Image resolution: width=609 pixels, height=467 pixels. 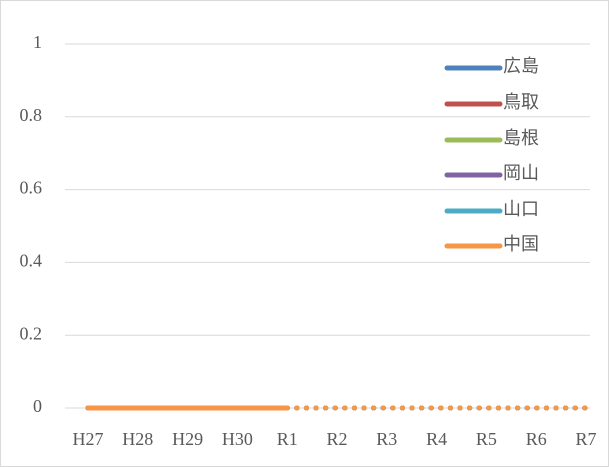 I want to click on legend-label: 鳥取, so click(x=521, y=102).